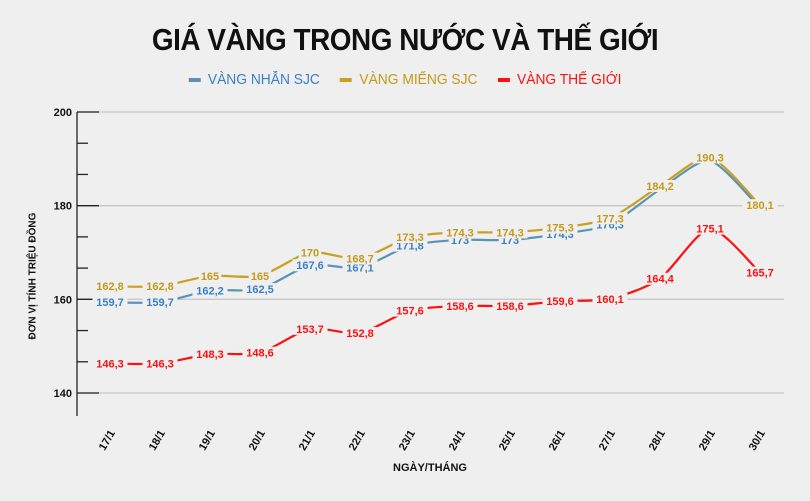 This screenshot has width=810, height=501. Describe the element at coordinates (63, 300) in the screenshot. I see `y-tick-label: 160` at that location.